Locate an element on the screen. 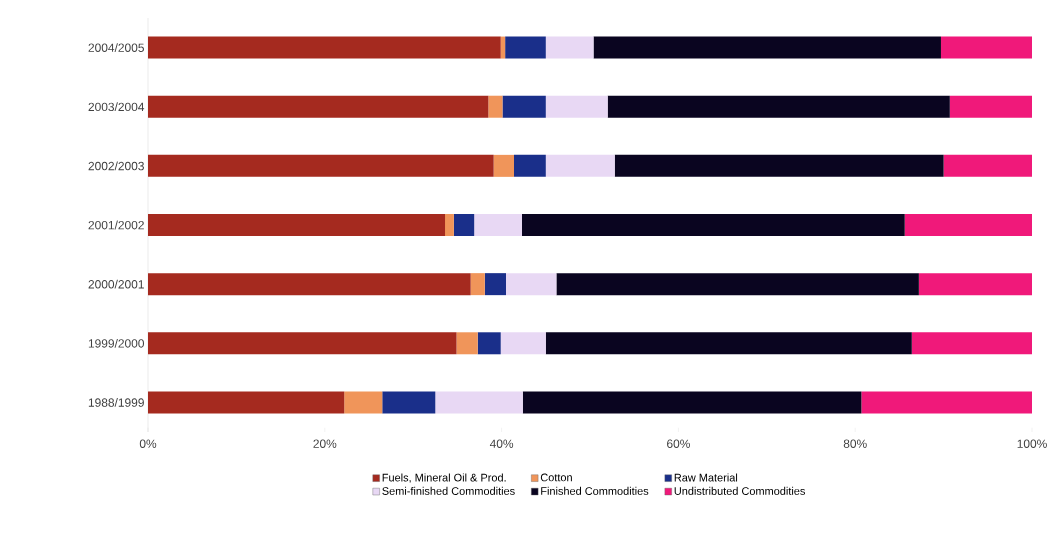 Image resolution: width=1059 pixels, height=552 pixels. x-tick-label: 40% is located at coordinates (501, 443).